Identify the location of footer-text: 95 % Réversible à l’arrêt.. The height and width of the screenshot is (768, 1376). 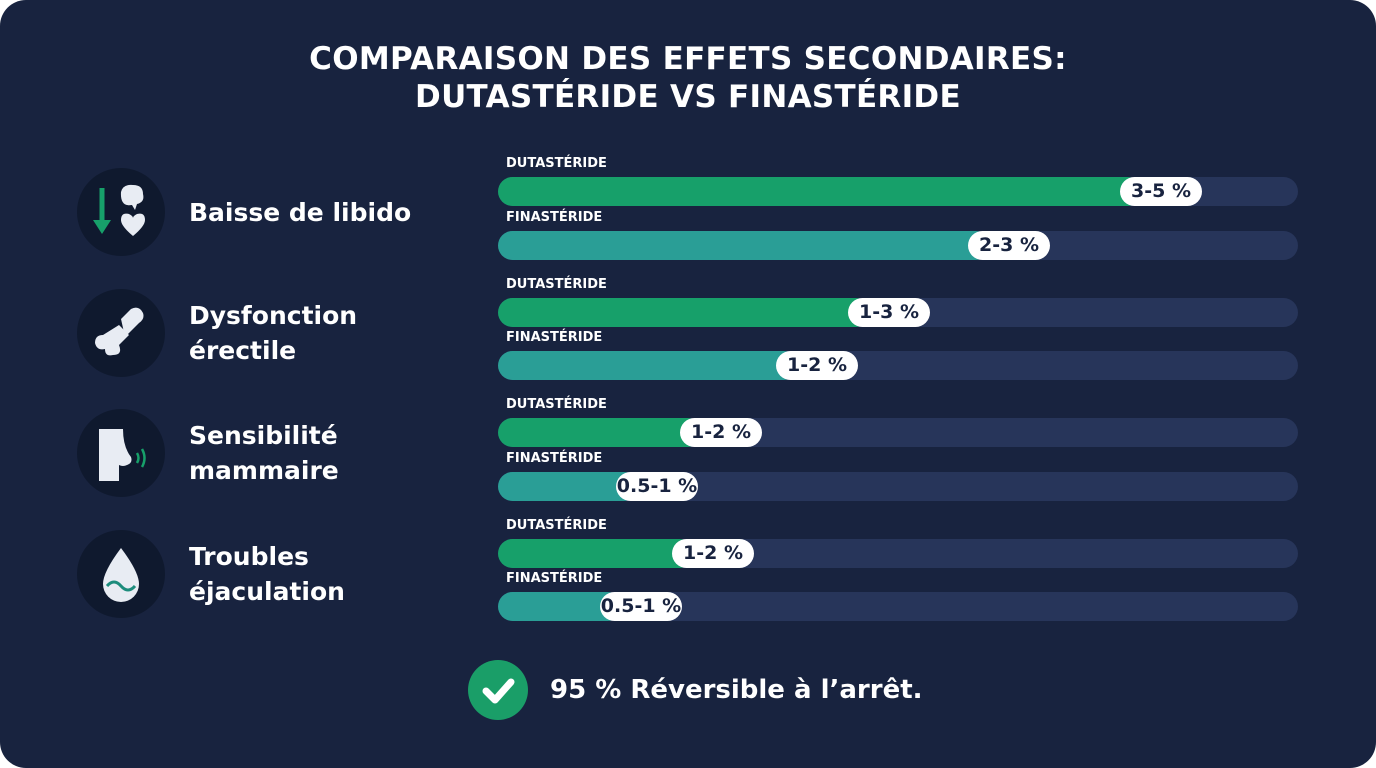
(736, 690).